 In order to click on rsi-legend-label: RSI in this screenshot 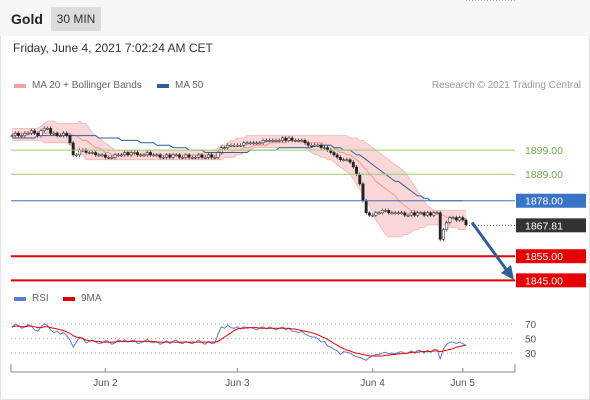, I will do `click(40, 298)`.